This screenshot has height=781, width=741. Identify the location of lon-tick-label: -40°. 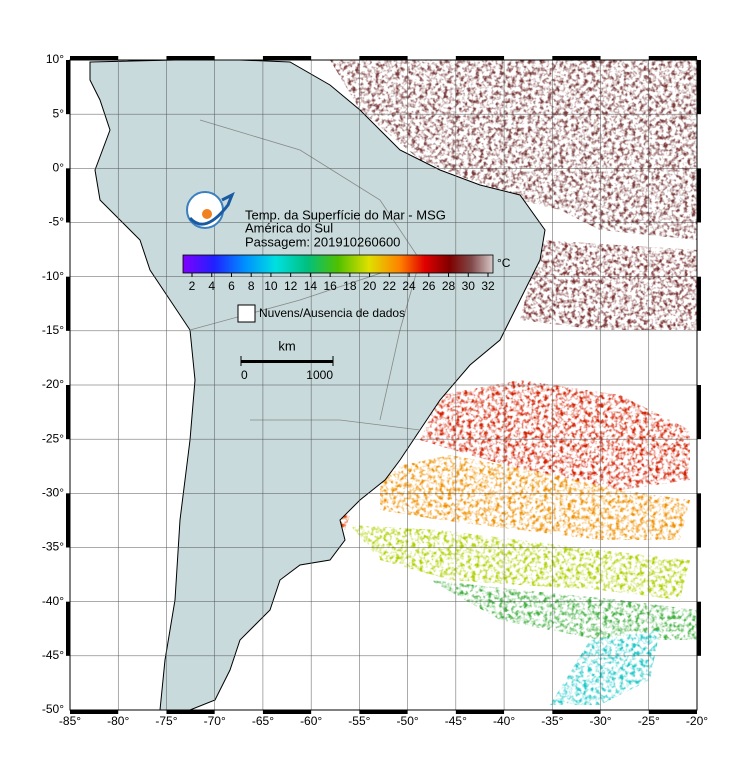
(504, 721).